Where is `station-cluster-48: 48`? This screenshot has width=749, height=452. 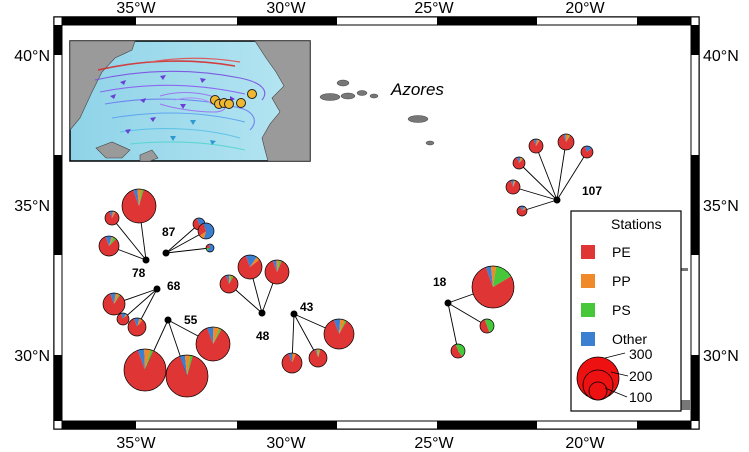
station-cluster-48: 48 is located at coordinates (254, 298).